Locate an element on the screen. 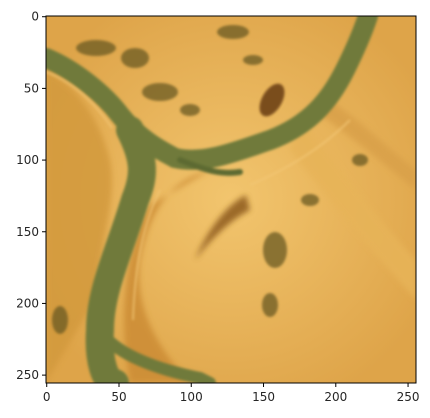 The image size is (430, 418). y-tick-label: 150 is located at coordinates (27, 232).